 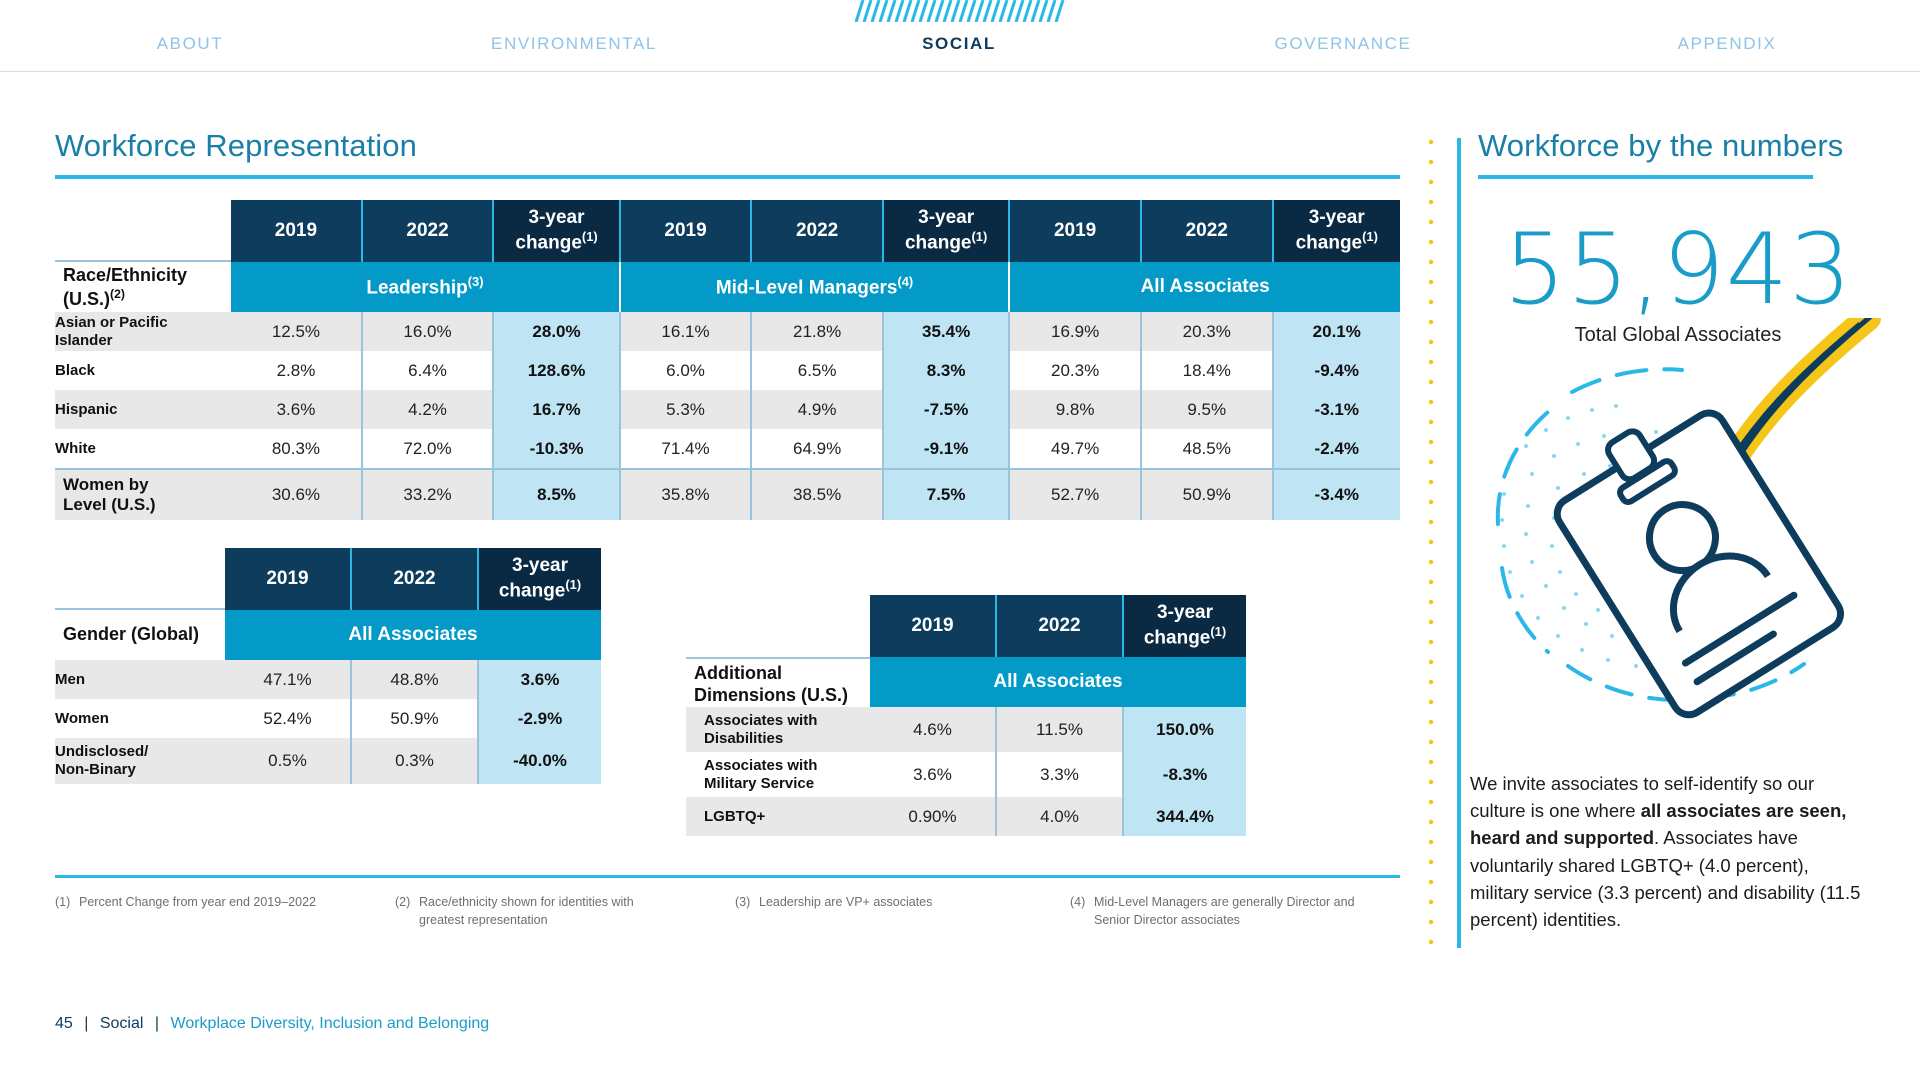 What do you see at coordinates (190, 43) in the screenshot?
I see `nav-item-about: ABOUT` at bounding box center [190, 43].